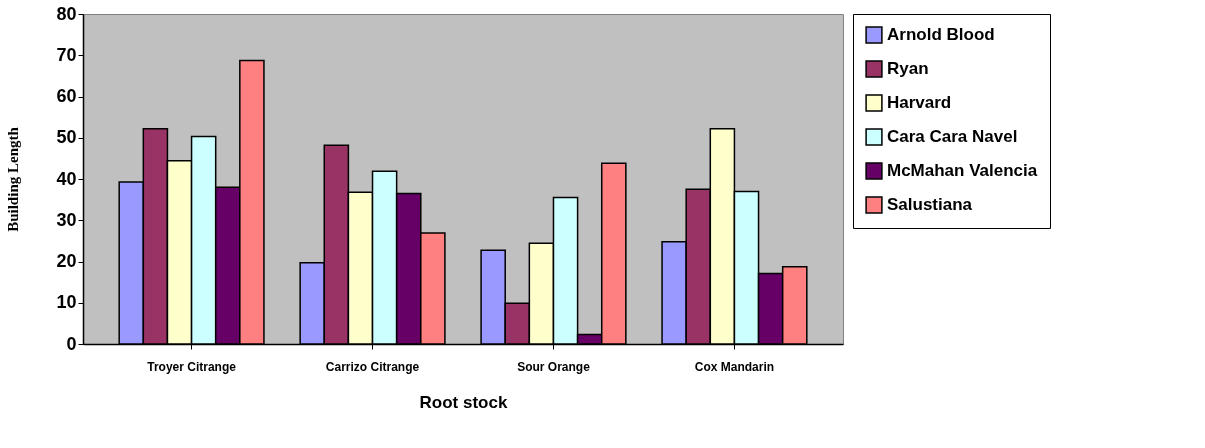  Describe the element at coordinates (66, 96) in the screenshot. I see `y-tick-label: 60` at that location.